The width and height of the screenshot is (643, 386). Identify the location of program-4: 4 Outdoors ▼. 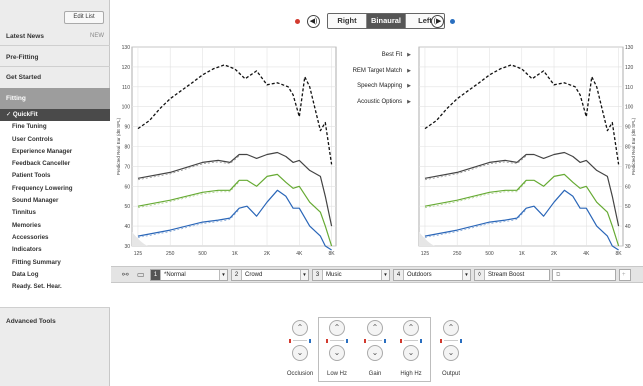
(432, 275).